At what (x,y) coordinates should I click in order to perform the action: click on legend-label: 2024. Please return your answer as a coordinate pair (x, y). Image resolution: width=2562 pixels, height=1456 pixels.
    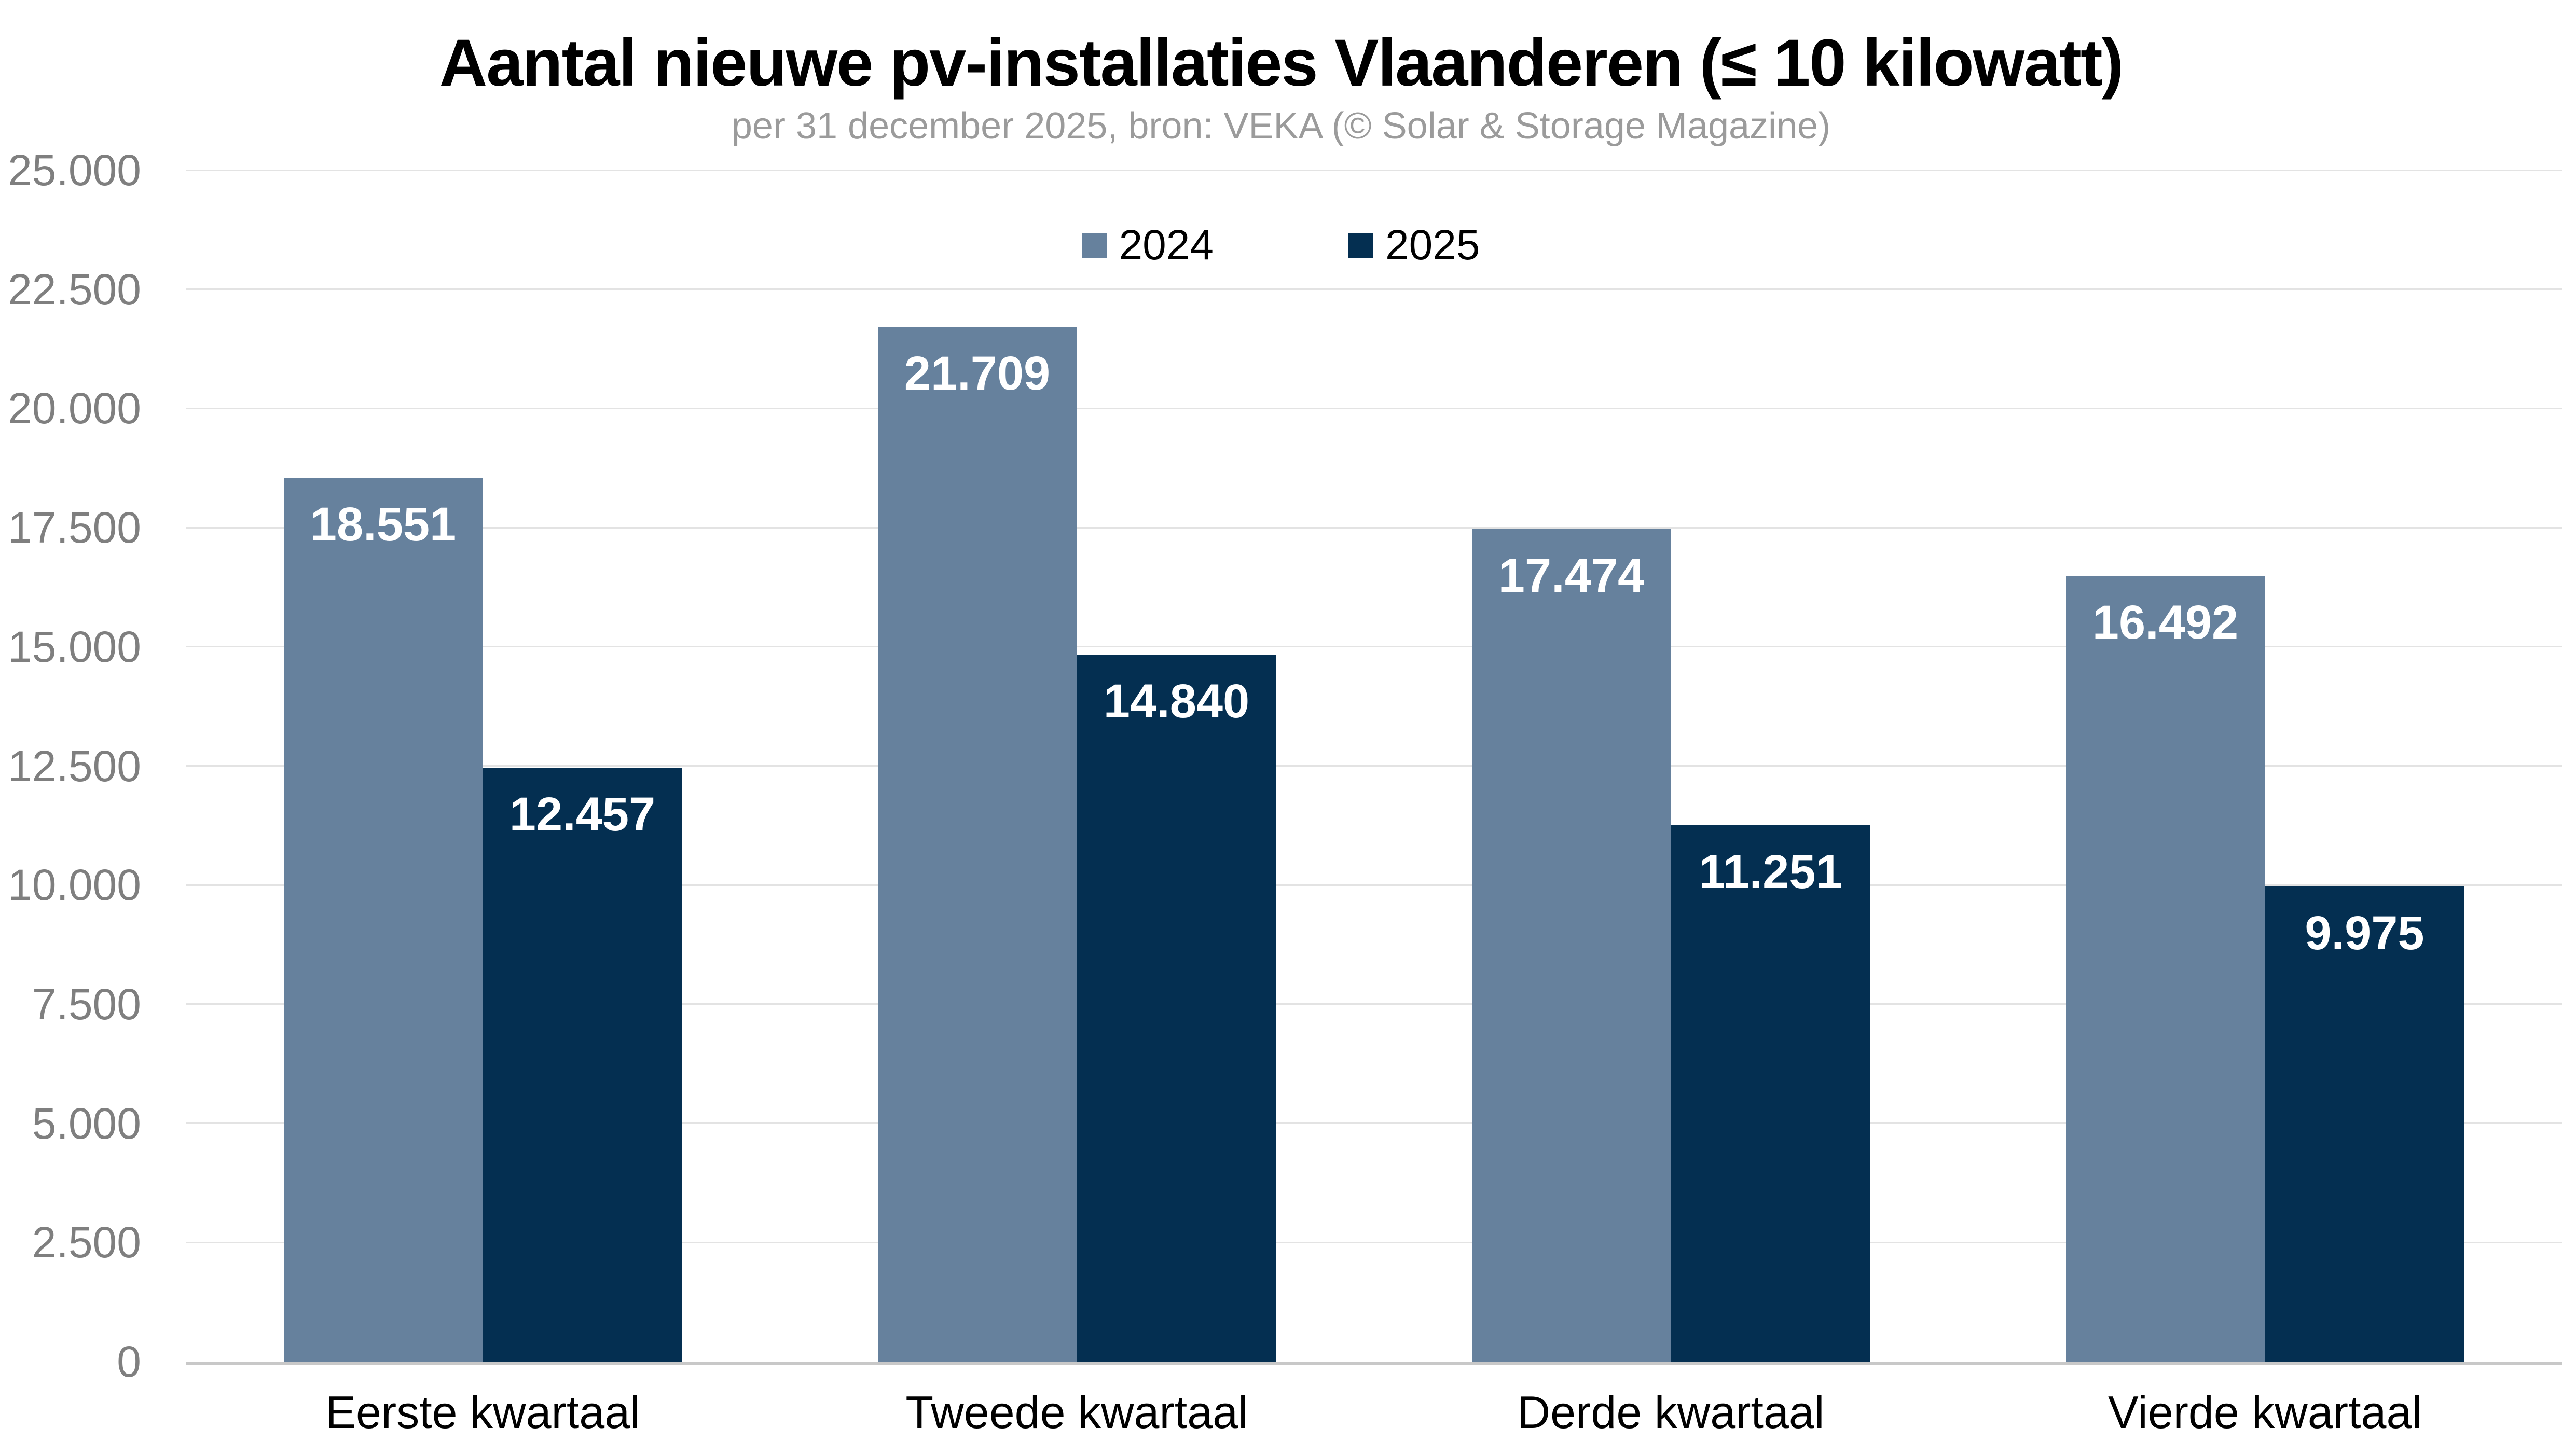
    Looking at the image, I should click on (1166, 245).